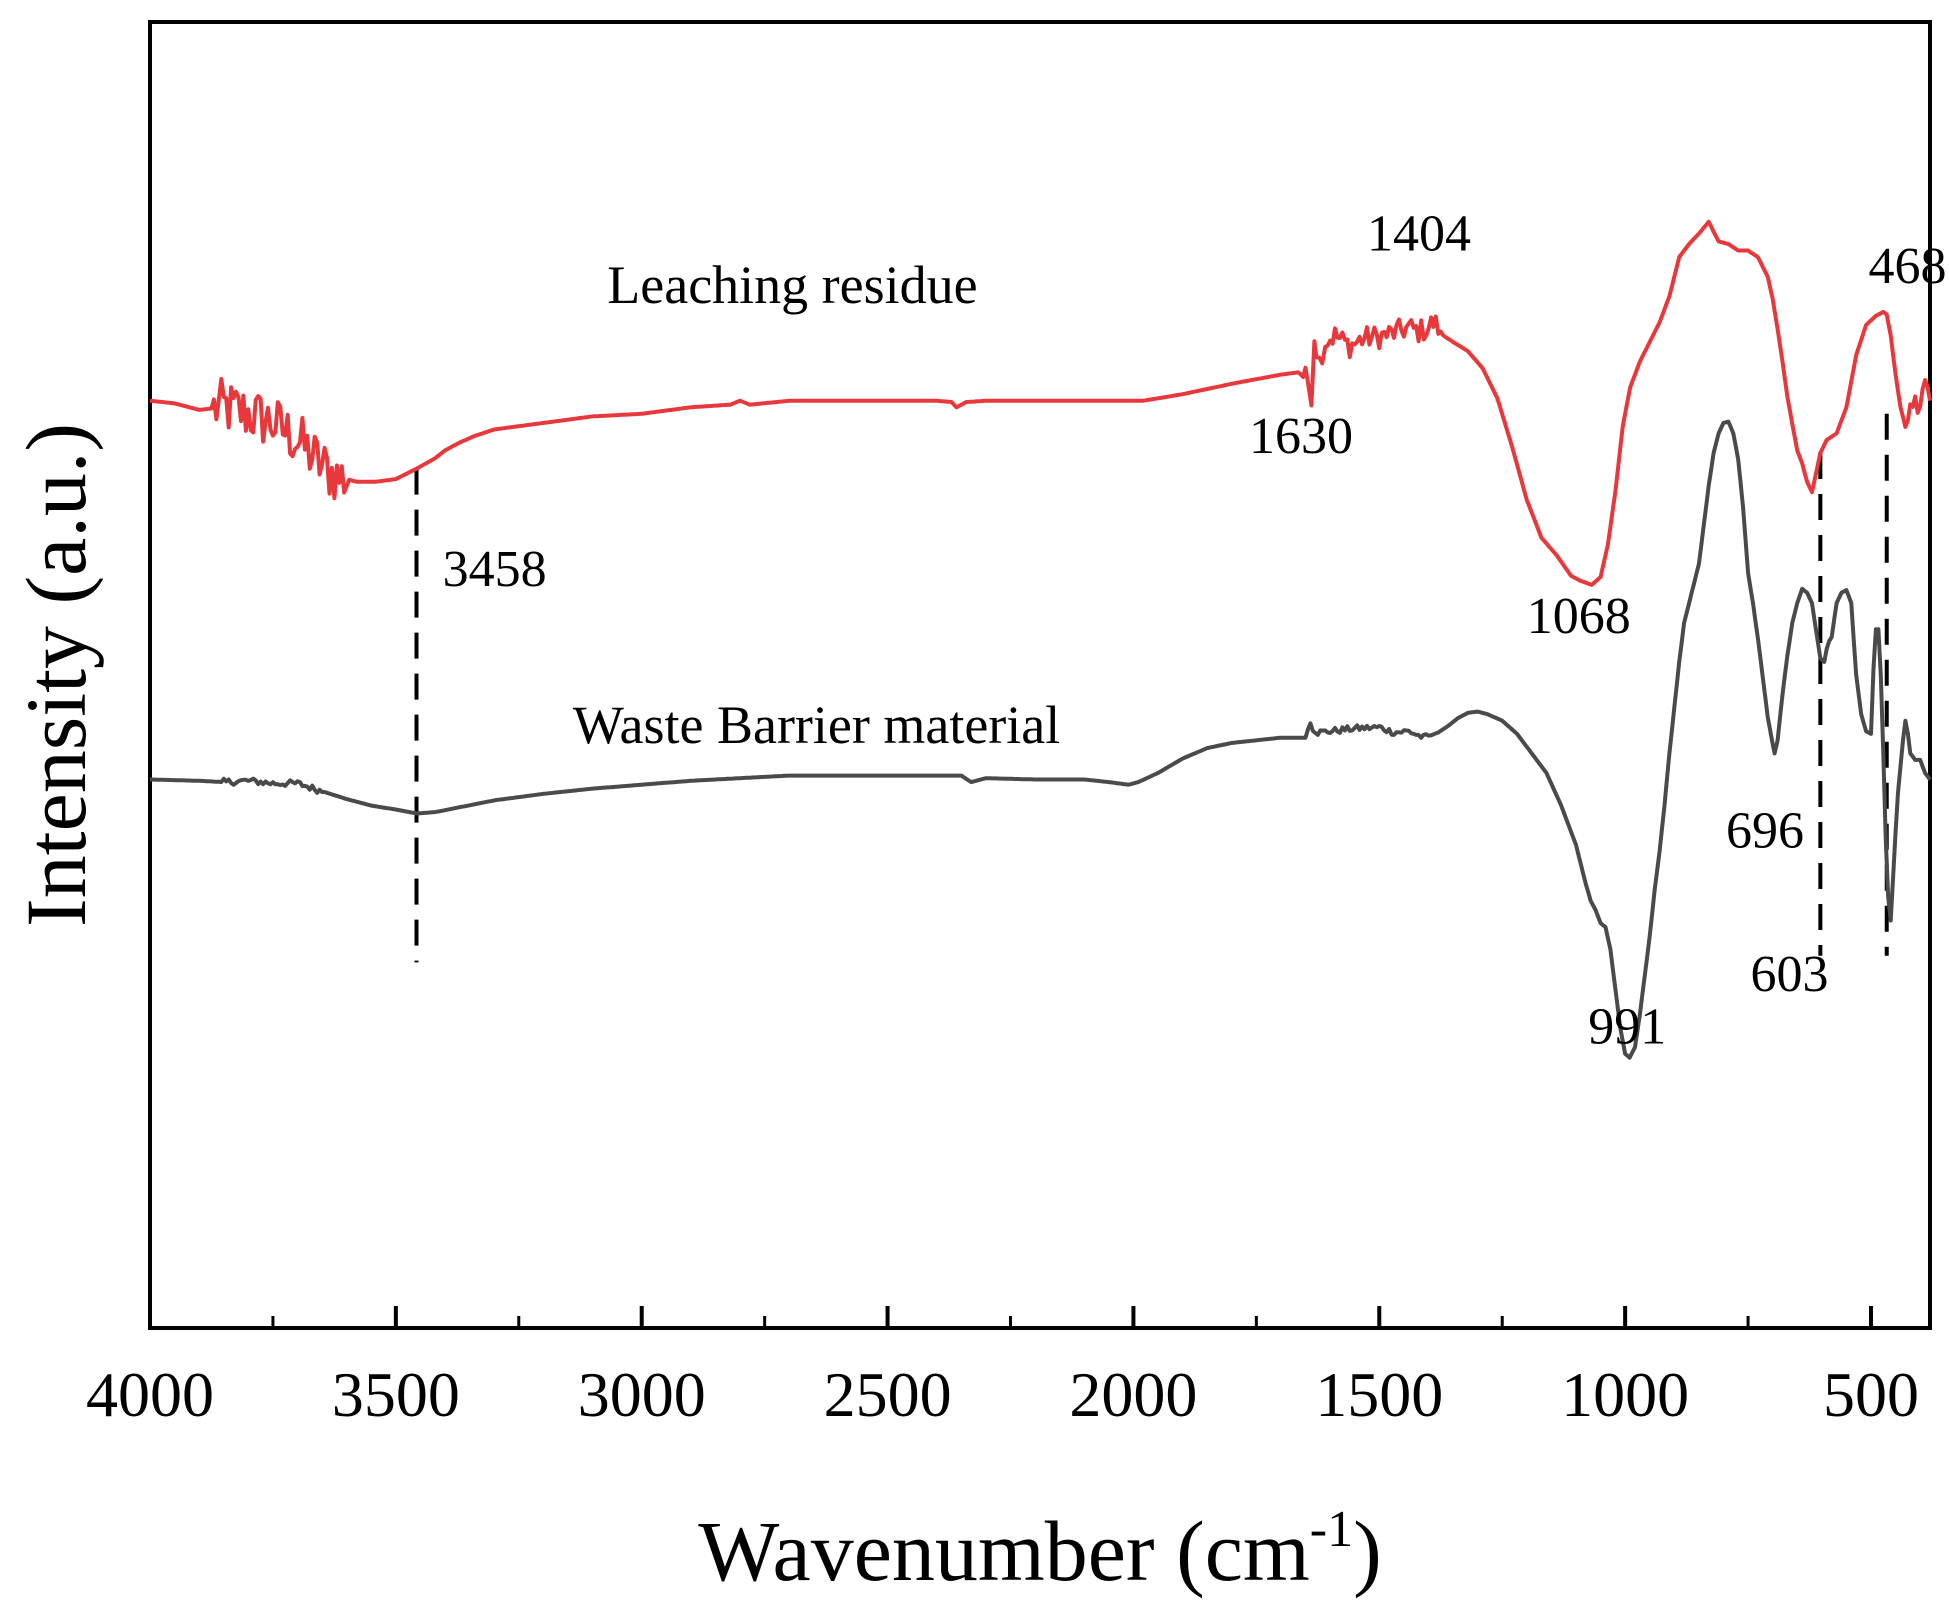 The image size is (1949, 1609). Describe the element at coordinates (1004, 1551) in the screenshot. I see `x-axis-title-main: Wavenumber (cm` at that location.